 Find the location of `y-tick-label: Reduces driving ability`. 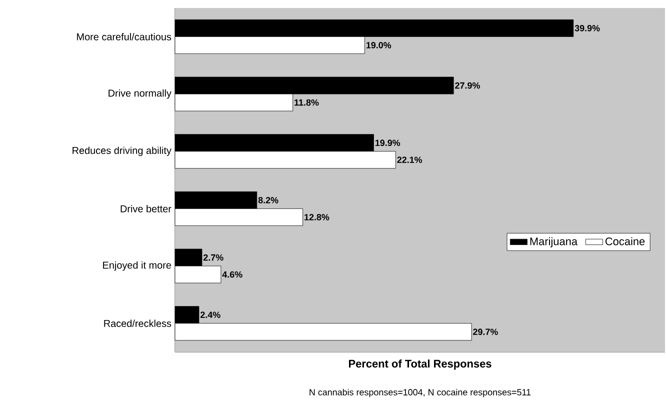

y-tick-label: Reduces driving ability is located at coordinates (122, 151).